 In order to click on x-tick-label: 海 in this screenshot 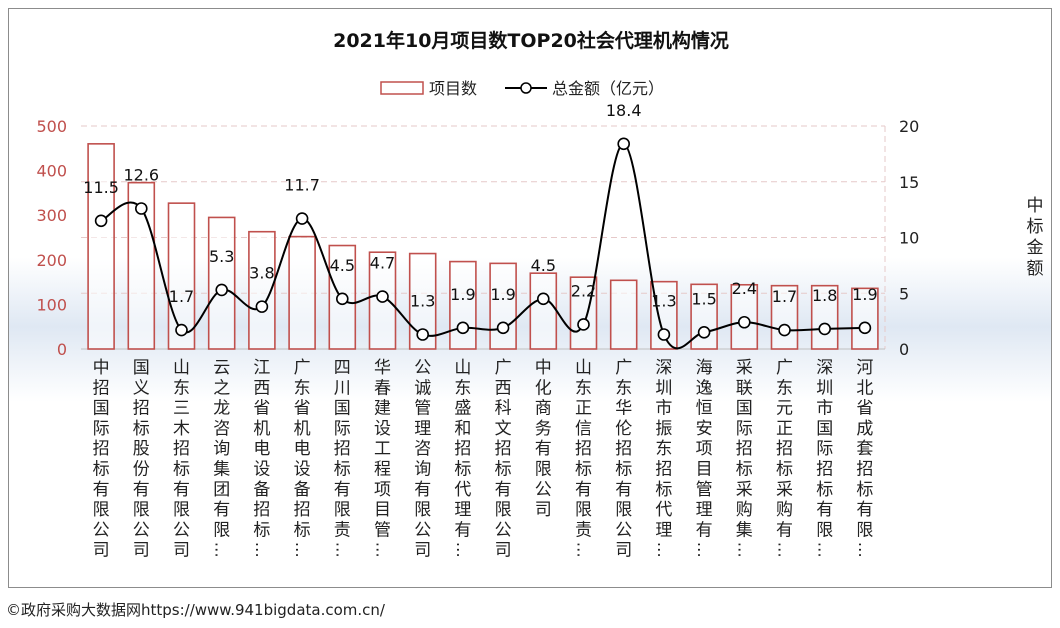, I will do `click(704, 368)`.